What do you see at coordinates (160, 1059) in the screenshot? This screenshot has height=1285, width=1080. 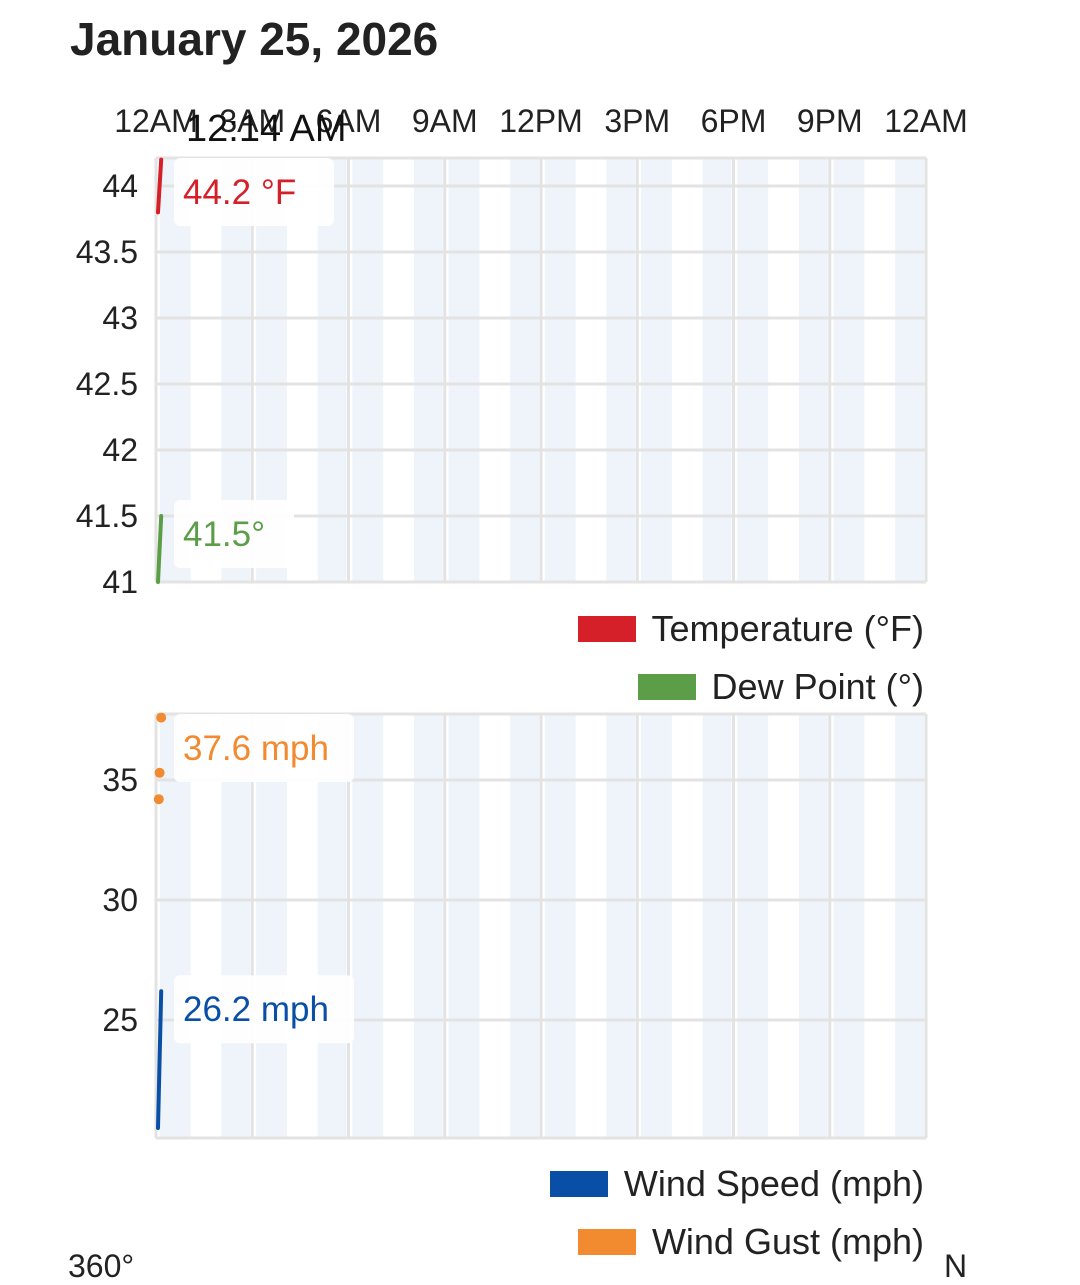 I see `wind-speed-mph-line` at bounding box center [160, 1059].